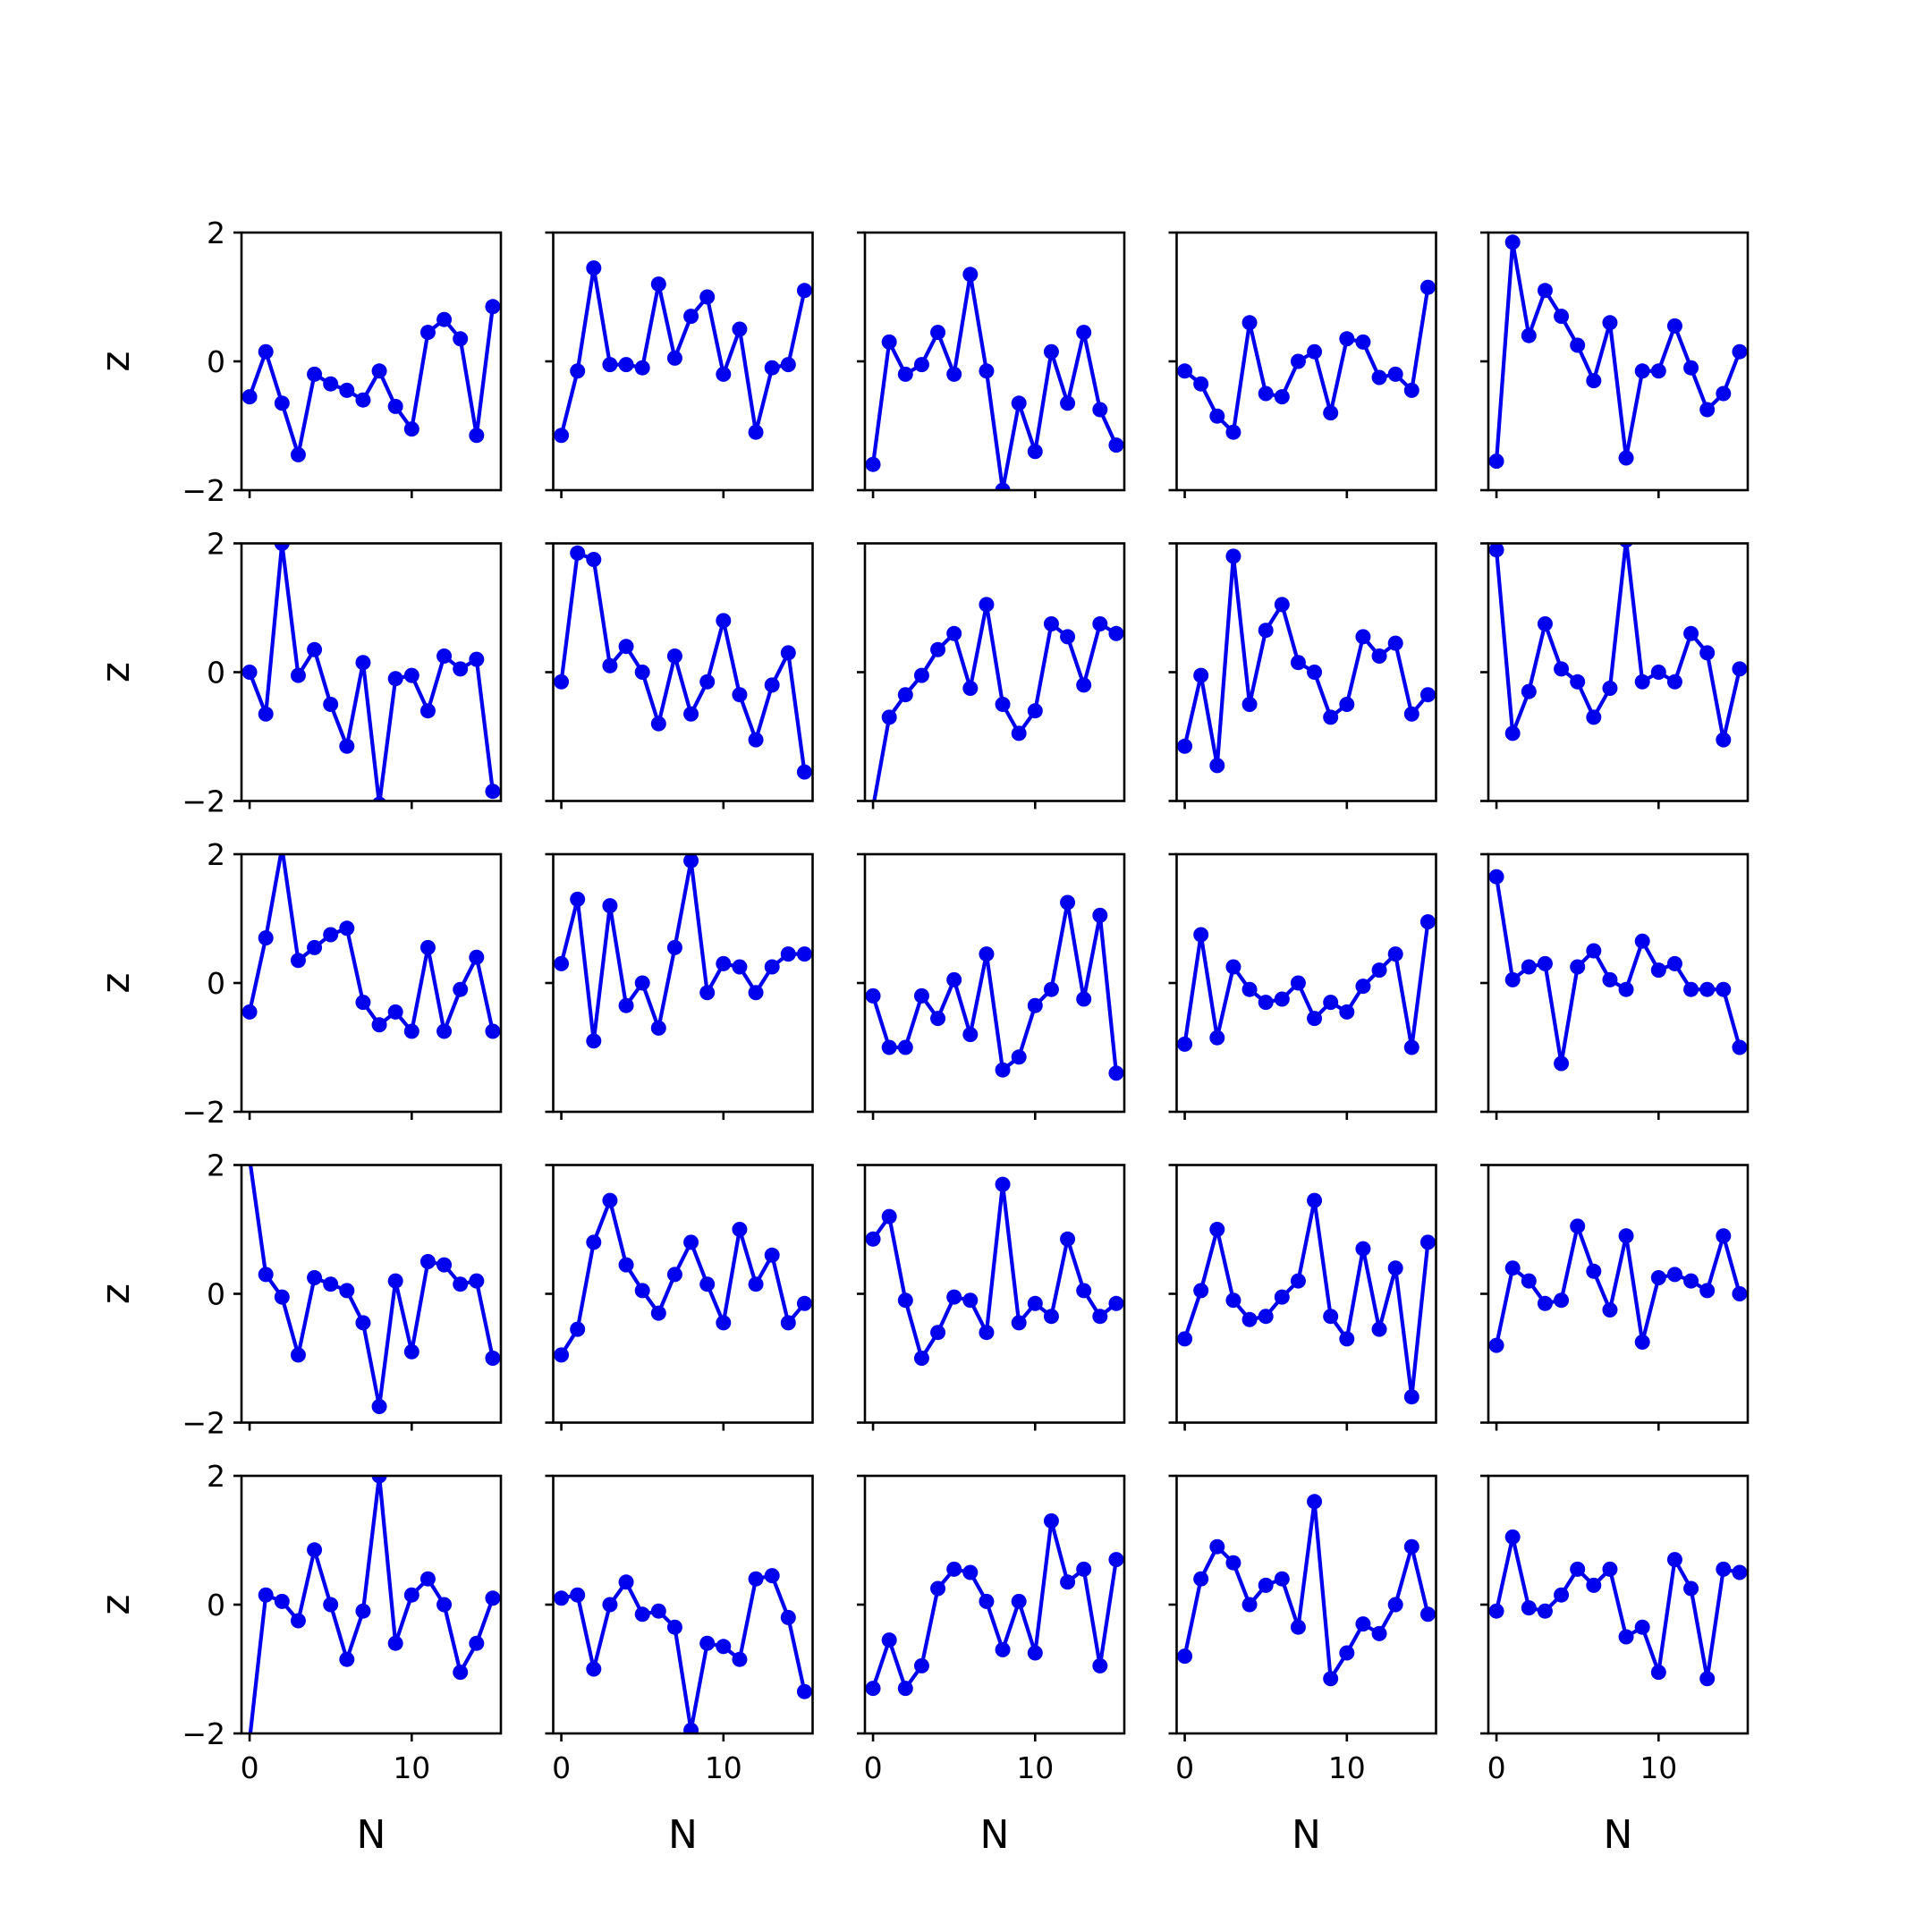  I want to click on subplot-r2-c1: −2 0 2 z, so click(298, 673).